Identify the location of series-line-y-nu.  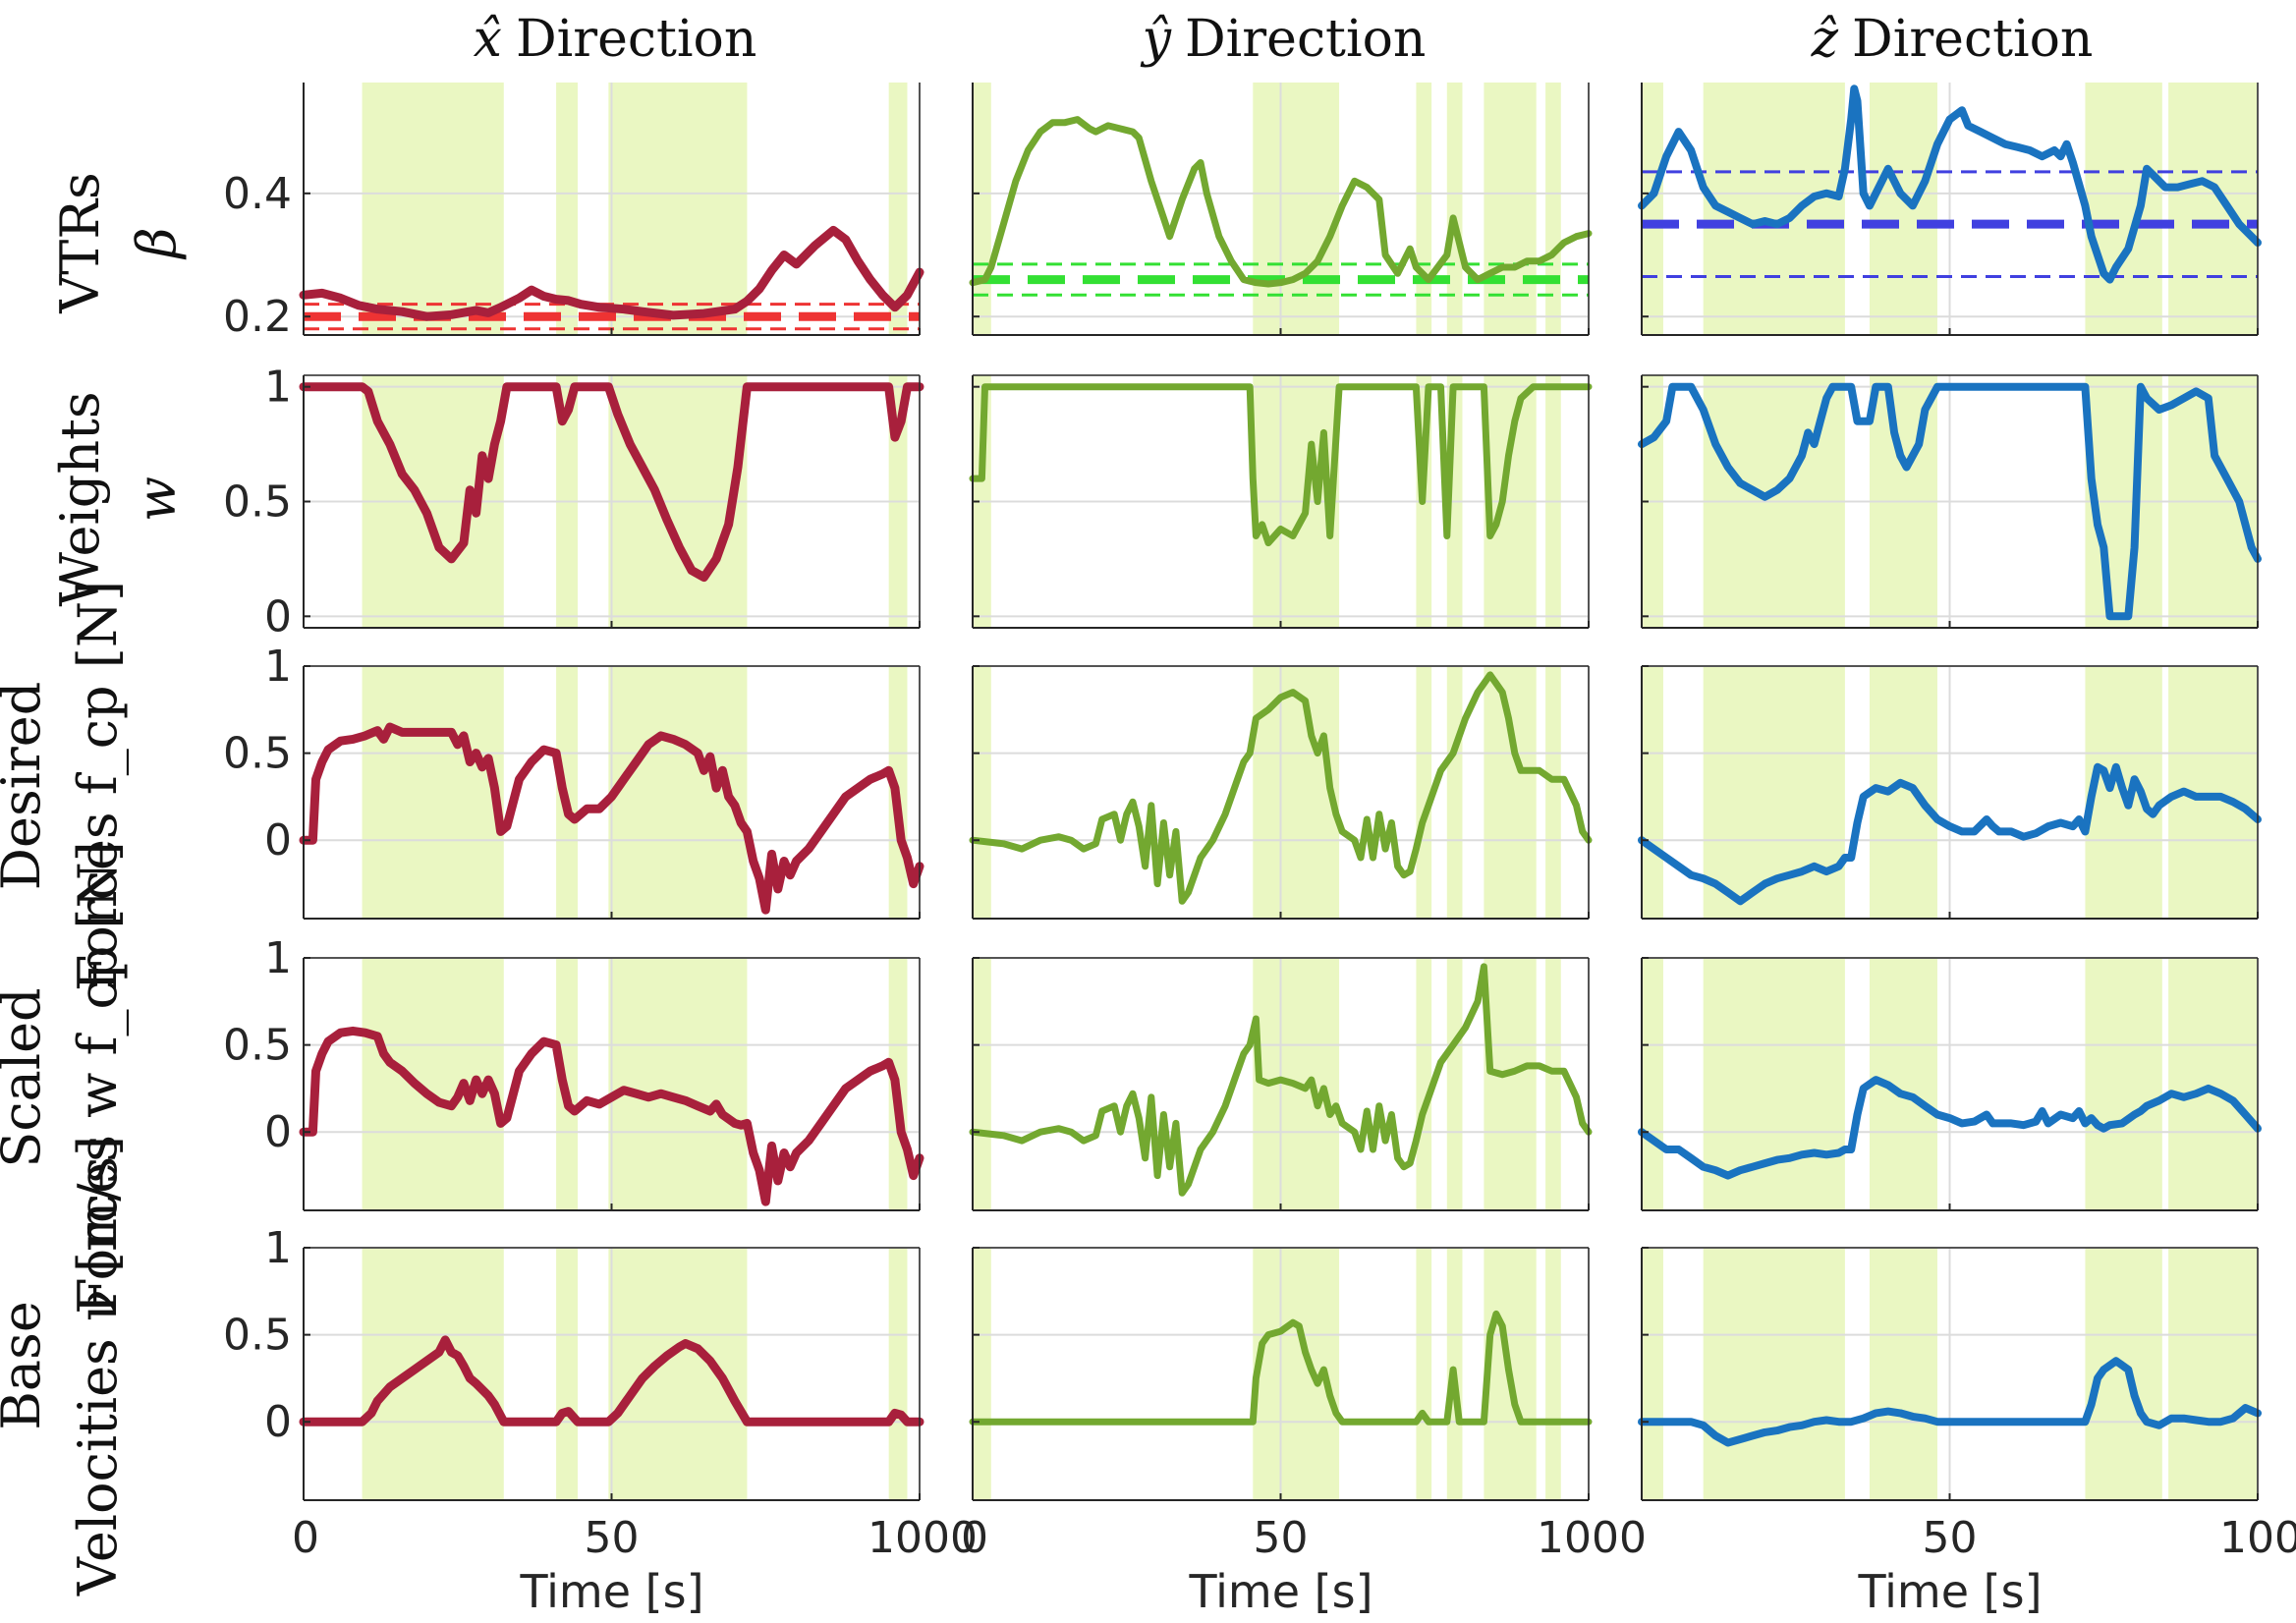
(1281, 1368).